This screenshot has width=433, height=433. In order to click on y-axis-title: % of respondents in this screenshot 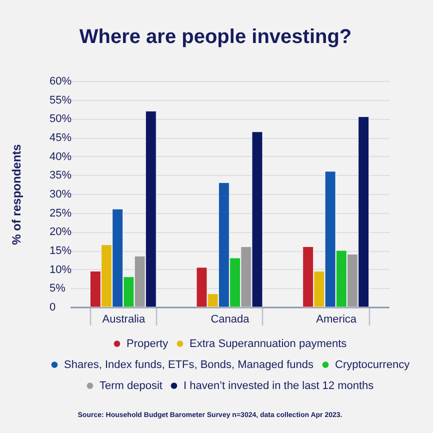, I will do `click(17, 194)`.